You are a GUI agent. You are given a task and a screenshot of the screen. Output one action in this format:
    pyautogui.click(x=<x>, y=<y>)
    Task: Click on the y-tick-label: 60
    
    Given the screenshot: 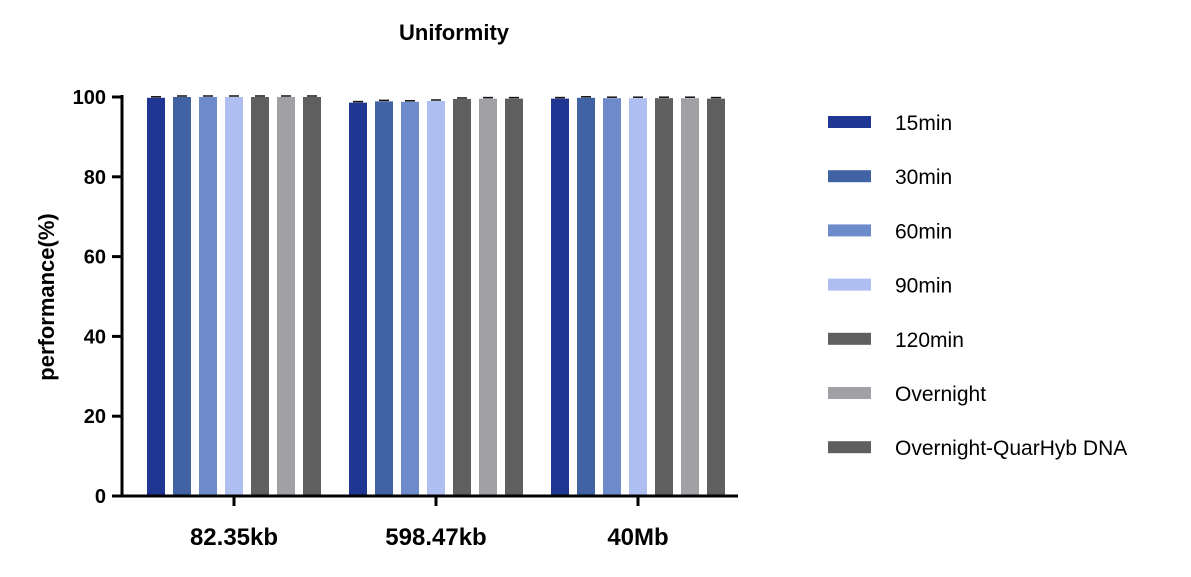 What is the action you would take?
    pyautogui.click(x=95, y=258)
    